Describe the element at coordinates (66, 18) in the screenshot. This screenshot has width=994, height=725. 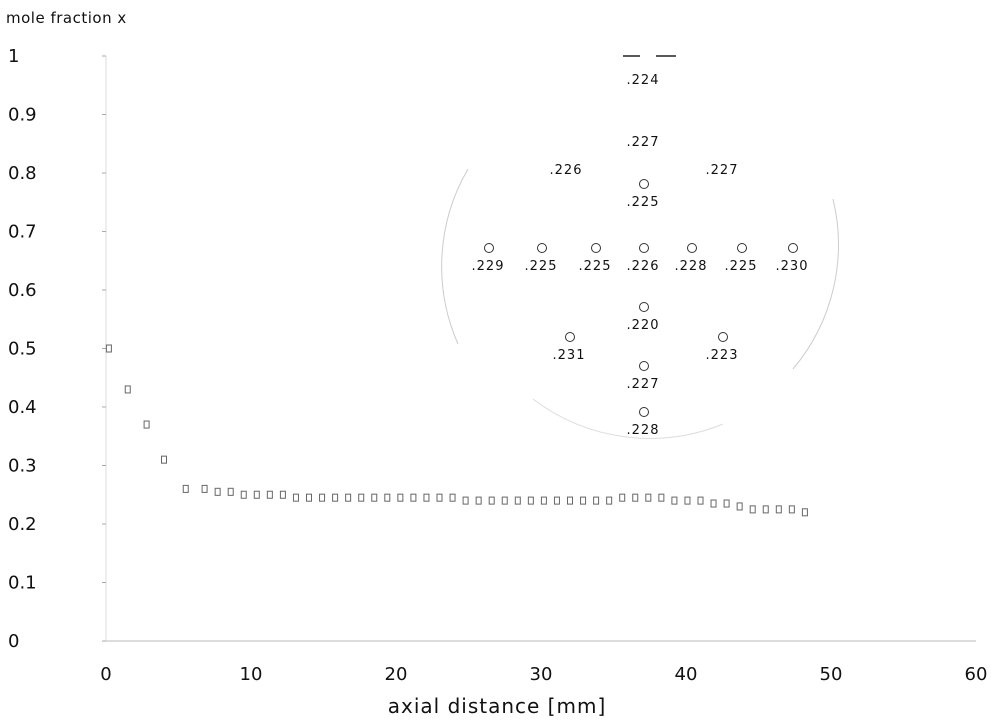
I see `y-axis-label: mole fraction x` at that location.